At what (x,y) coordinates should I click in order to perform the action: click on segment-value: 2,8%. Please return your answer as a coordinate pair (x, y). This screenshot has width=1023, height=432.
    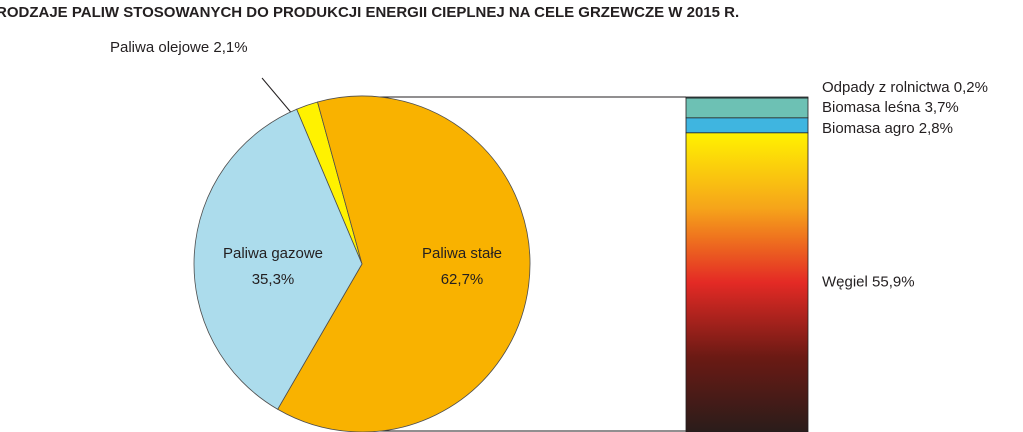
    Looking at the image, I should click on (936, 128).